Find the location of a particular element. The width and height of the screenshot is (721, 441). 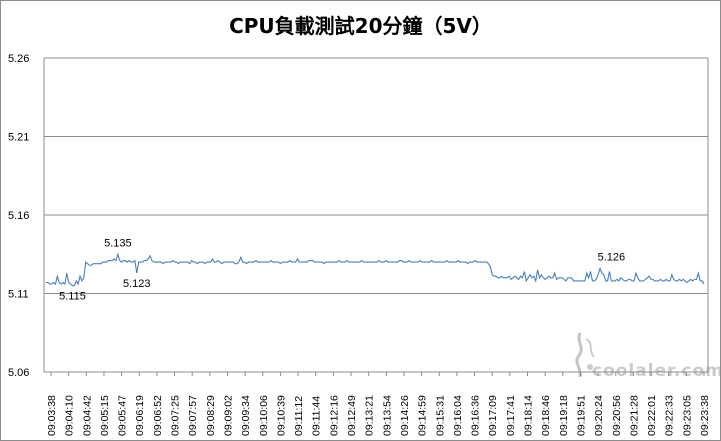

x-tick-label: 09:23:38 is located at coordinates (705, 415).